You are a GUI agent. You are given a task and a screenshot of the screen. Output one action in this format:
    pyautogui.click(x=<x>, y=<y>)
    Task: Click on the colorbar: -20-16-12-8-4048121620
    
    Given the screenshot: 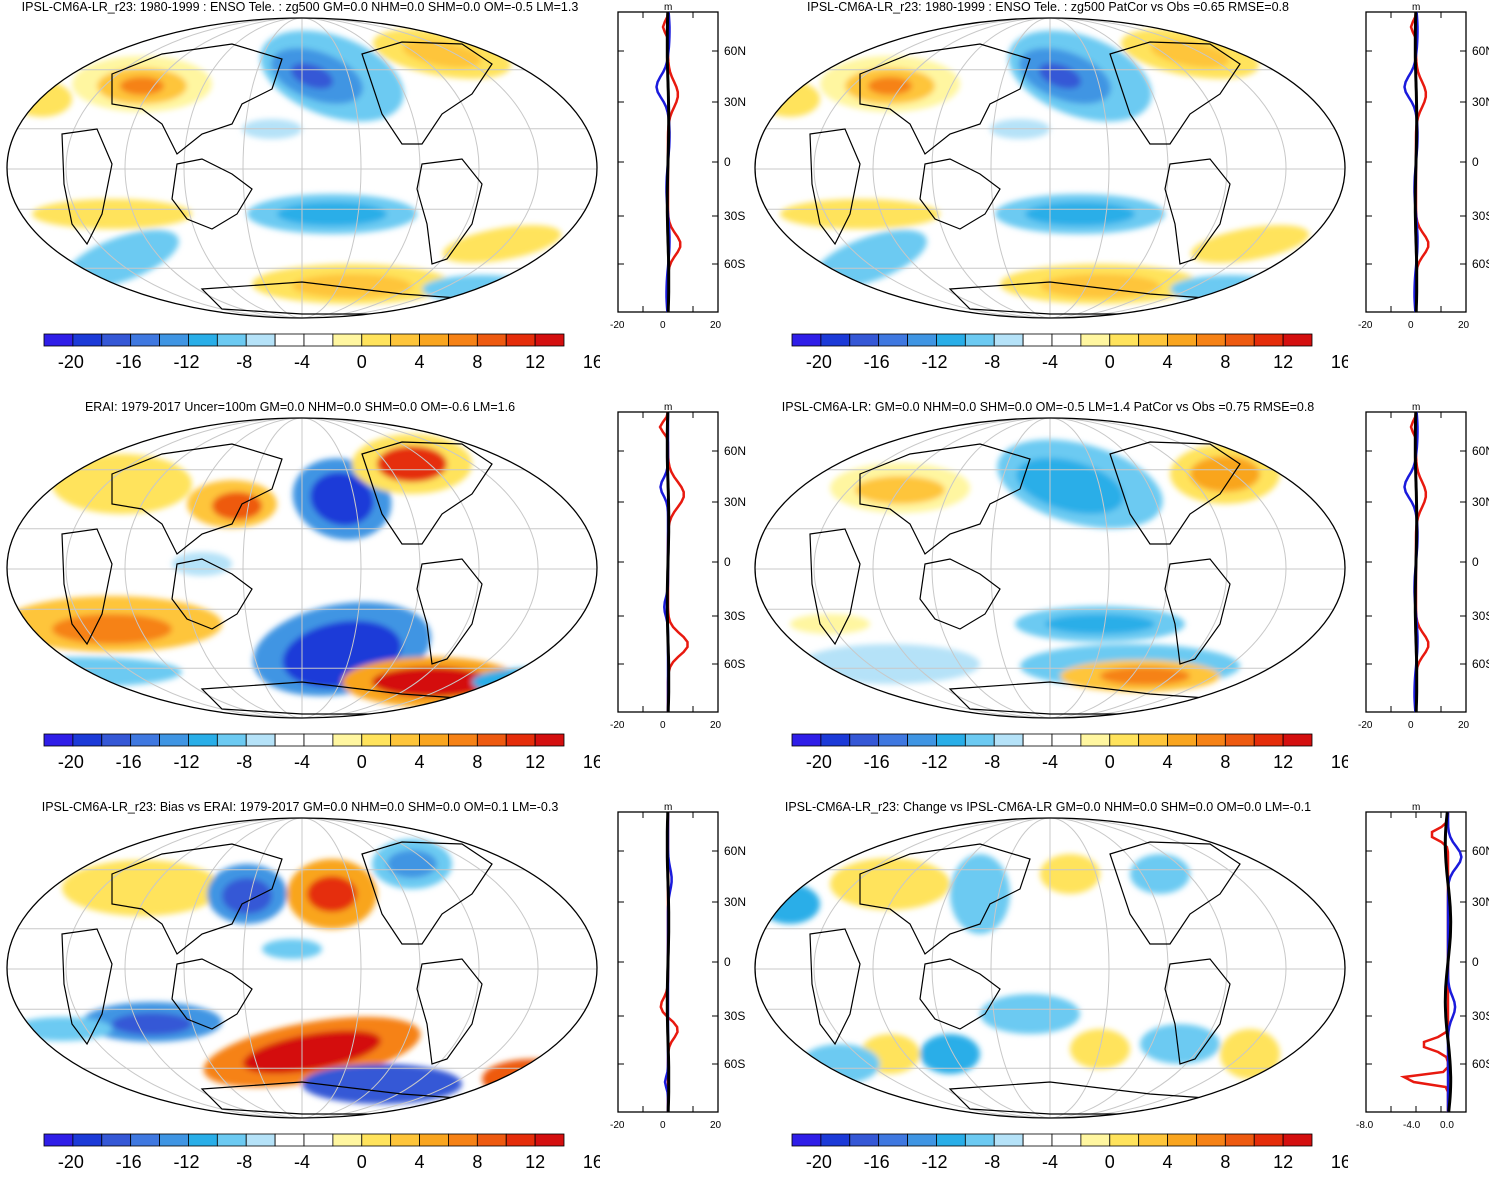 What is the action you would take?
    pyautogui.click(x=321, y=752)
    